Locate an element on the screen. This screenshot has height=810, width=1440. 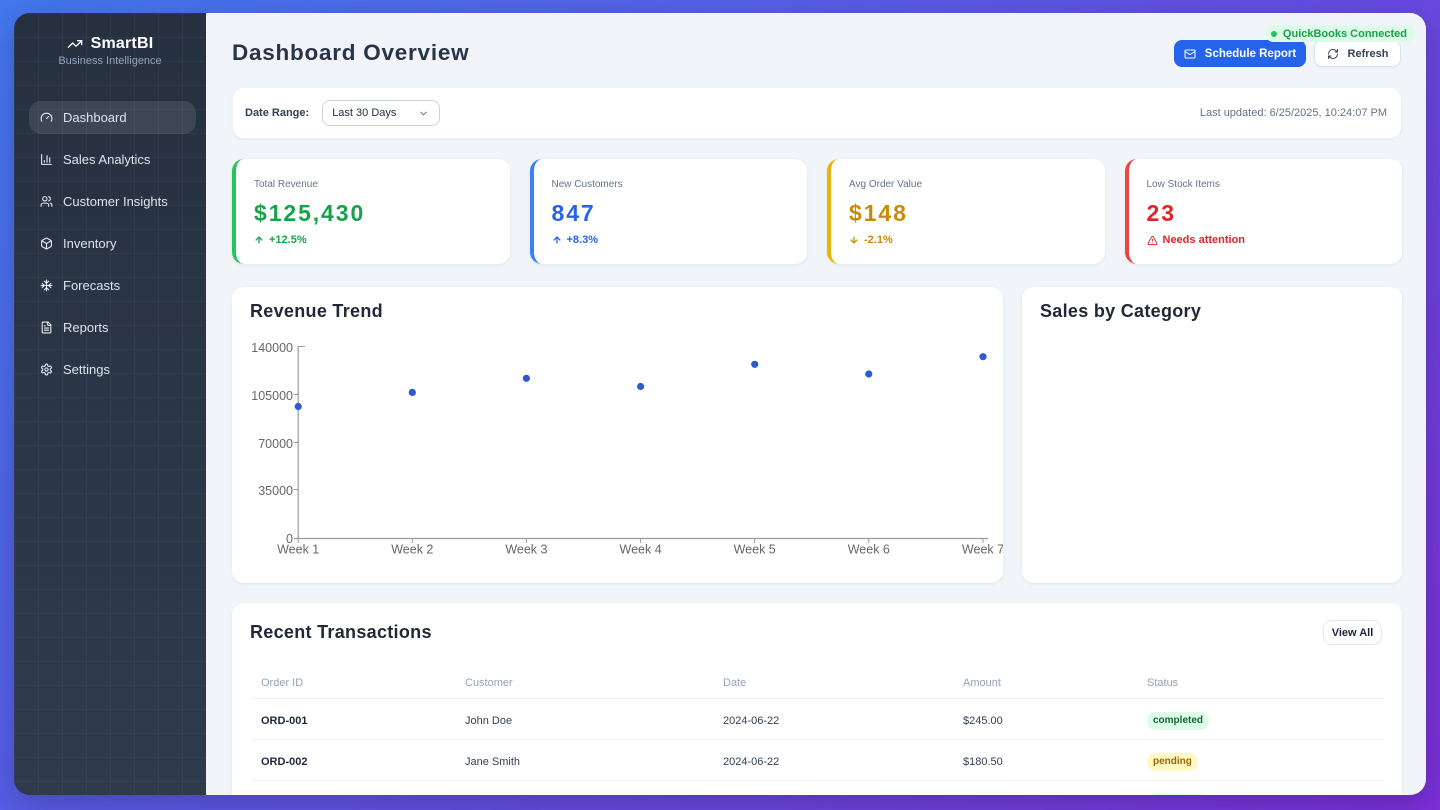
svg-text: 140000 is located at coordinates (272, 348).